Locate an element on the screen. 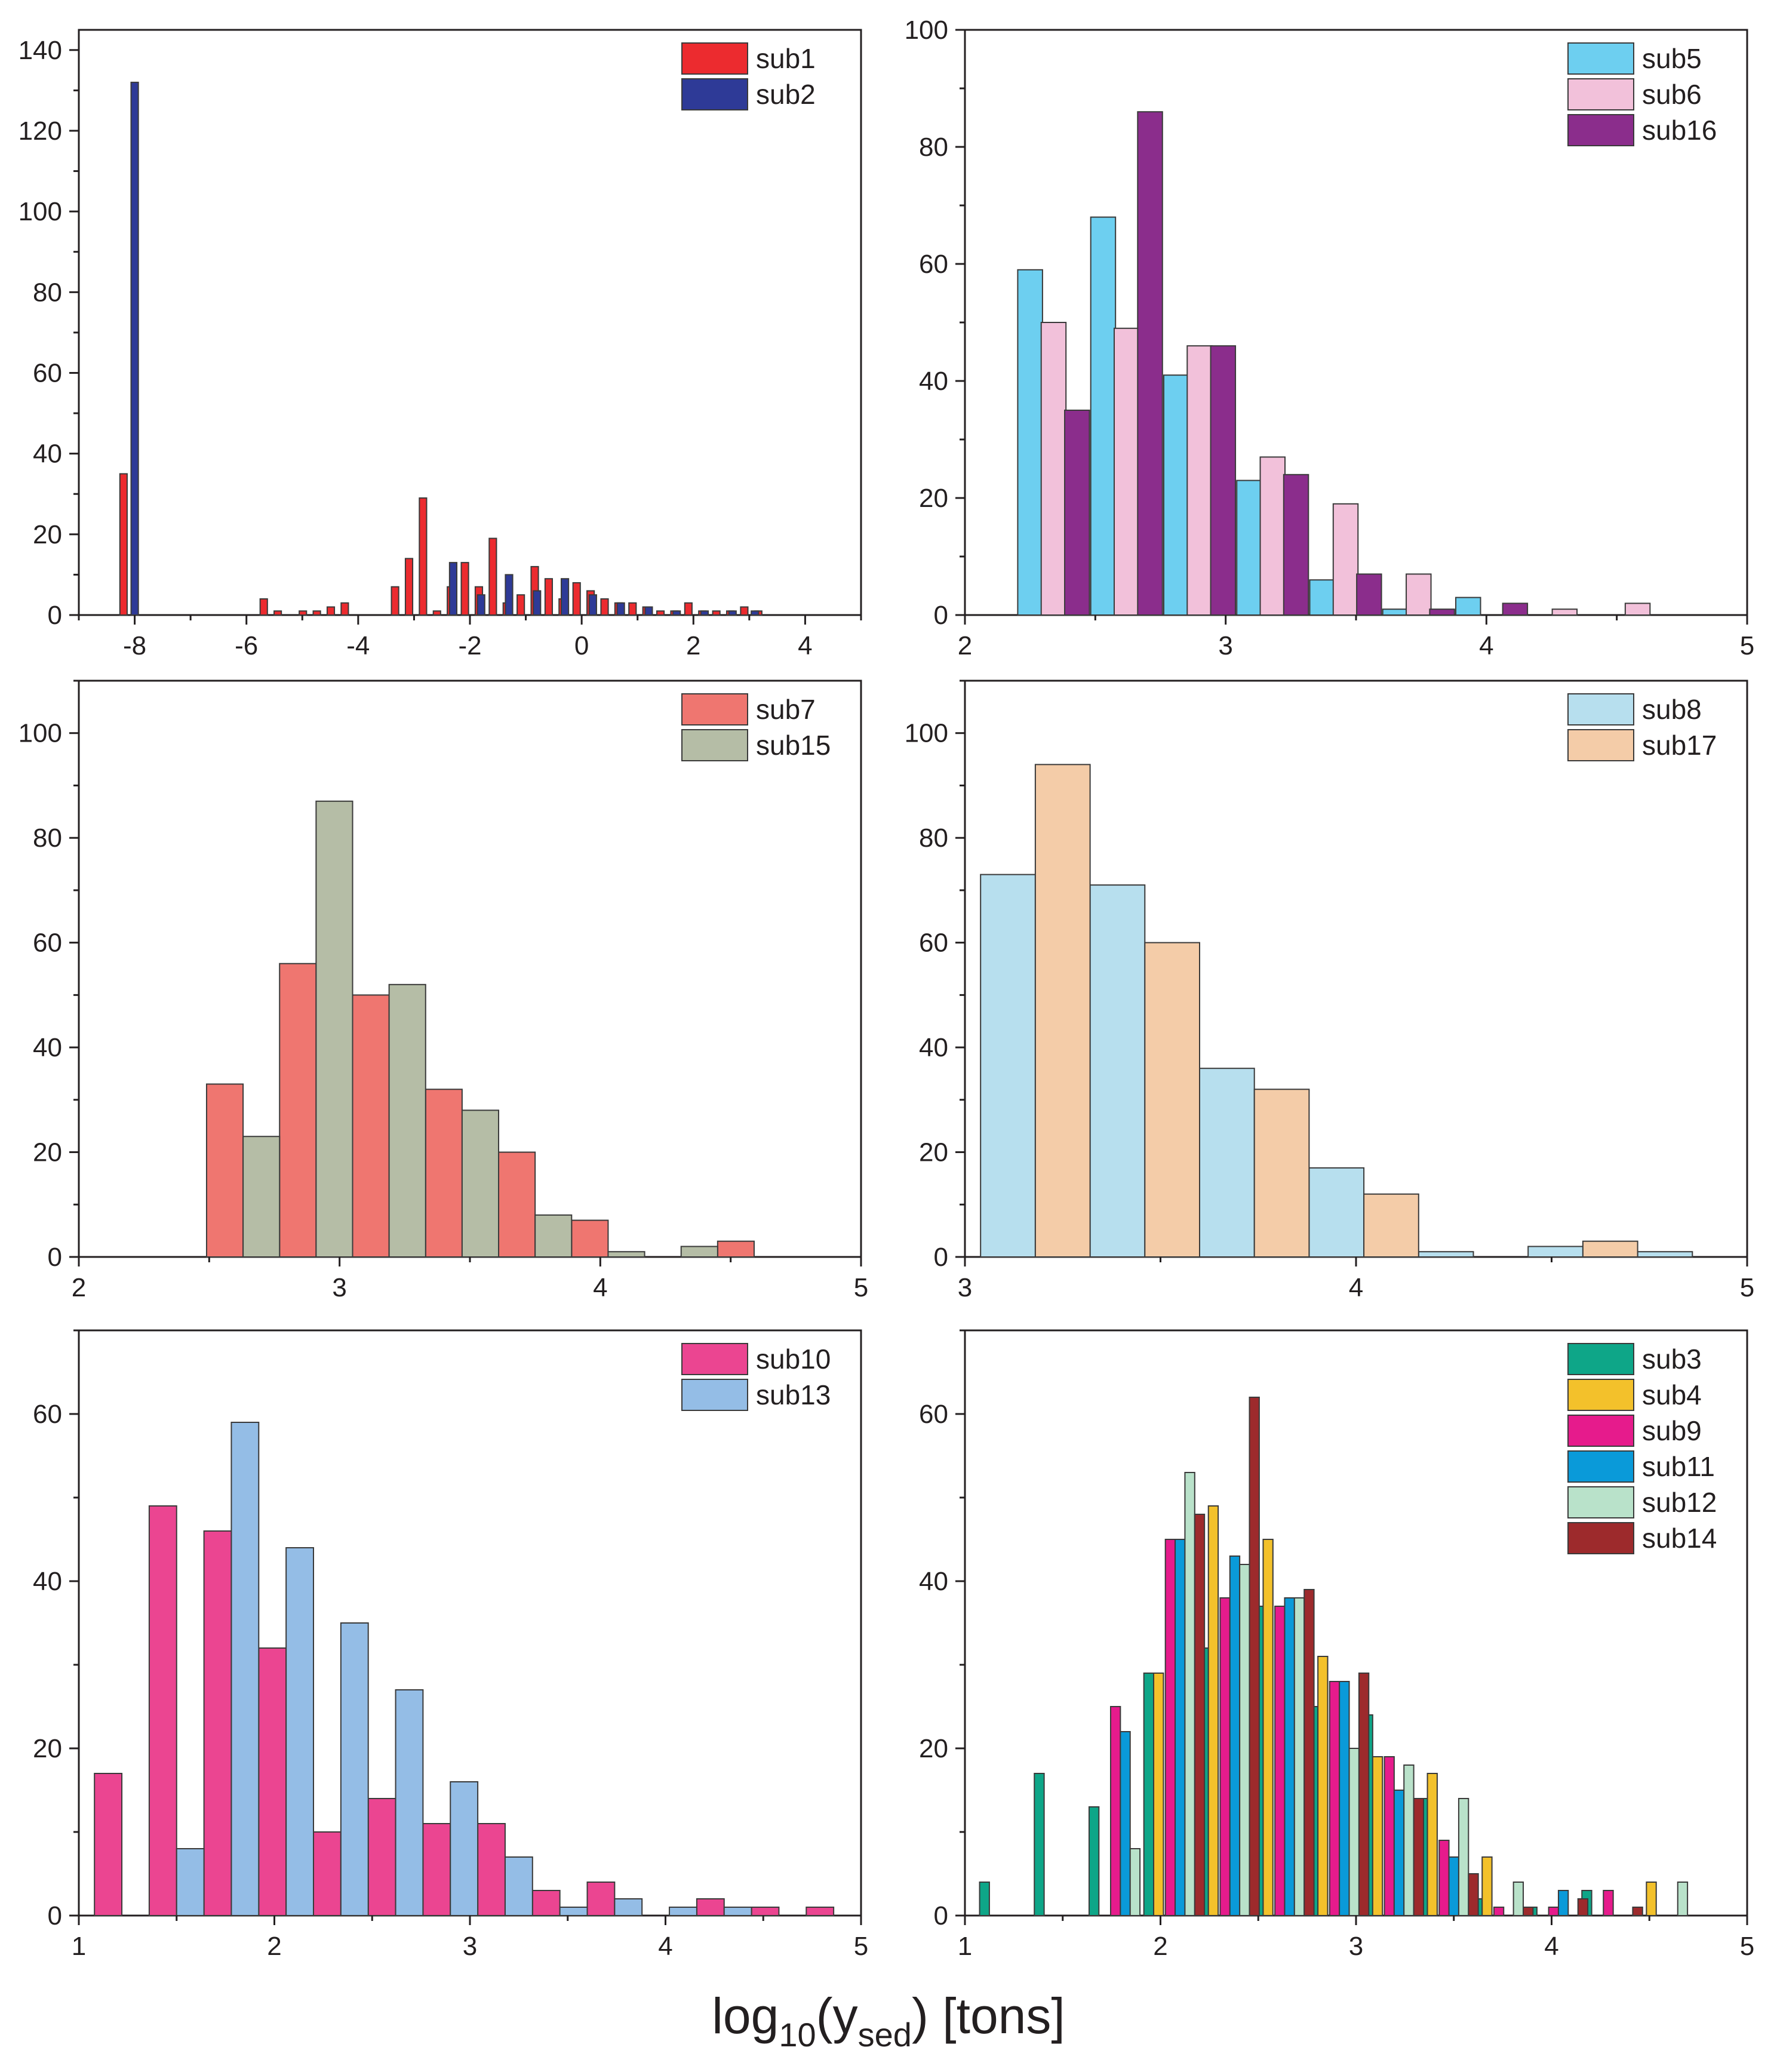 This screenshot has height=2072, width=1777. y-tick-label: 120 is located at coordinates (41, 131).